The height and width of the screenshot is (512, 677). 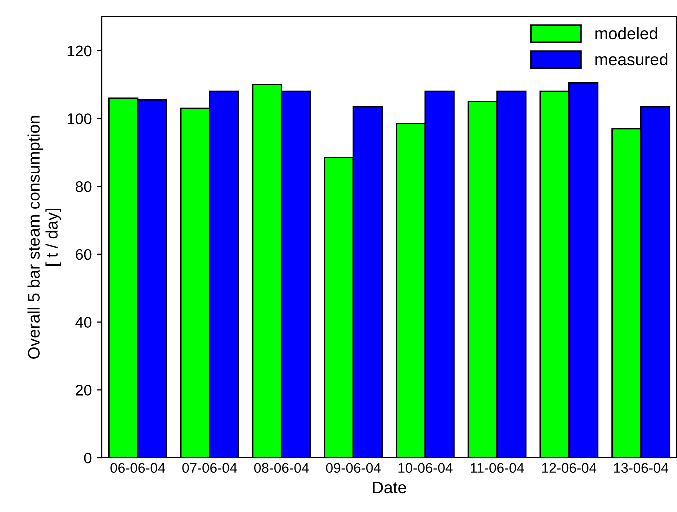 What do you see at coordinates (210, 468) in the screenshot?
I see `x-tick-label: 07-06-04` at bounding box center [210, 468].